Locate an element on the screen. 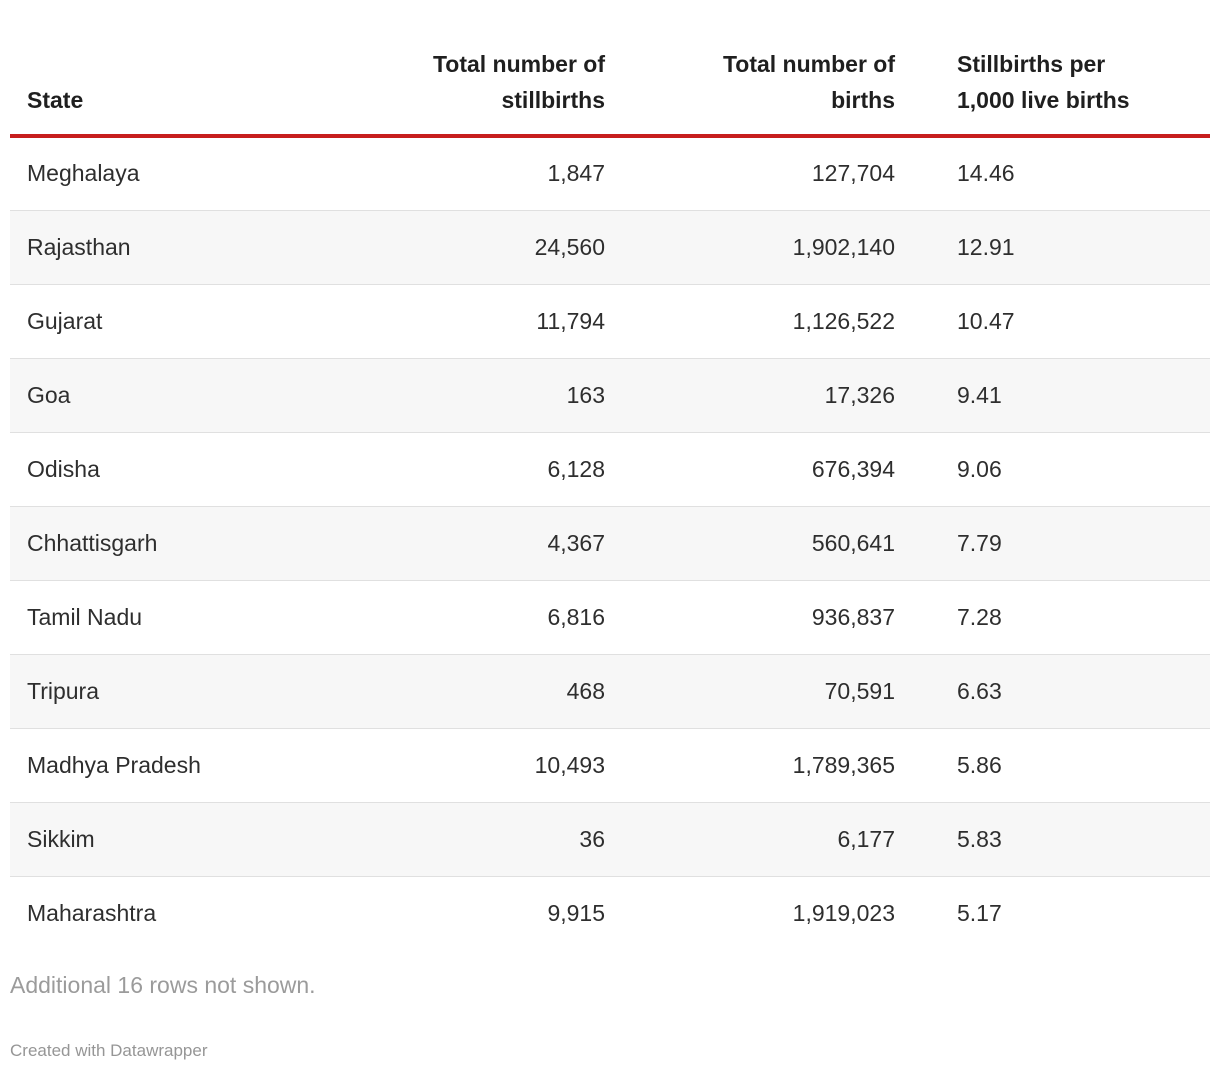 The height and width of the screenshot is (1076, 1220). cell-stillbirths: 24,560 is located at coordinates (569, 246).